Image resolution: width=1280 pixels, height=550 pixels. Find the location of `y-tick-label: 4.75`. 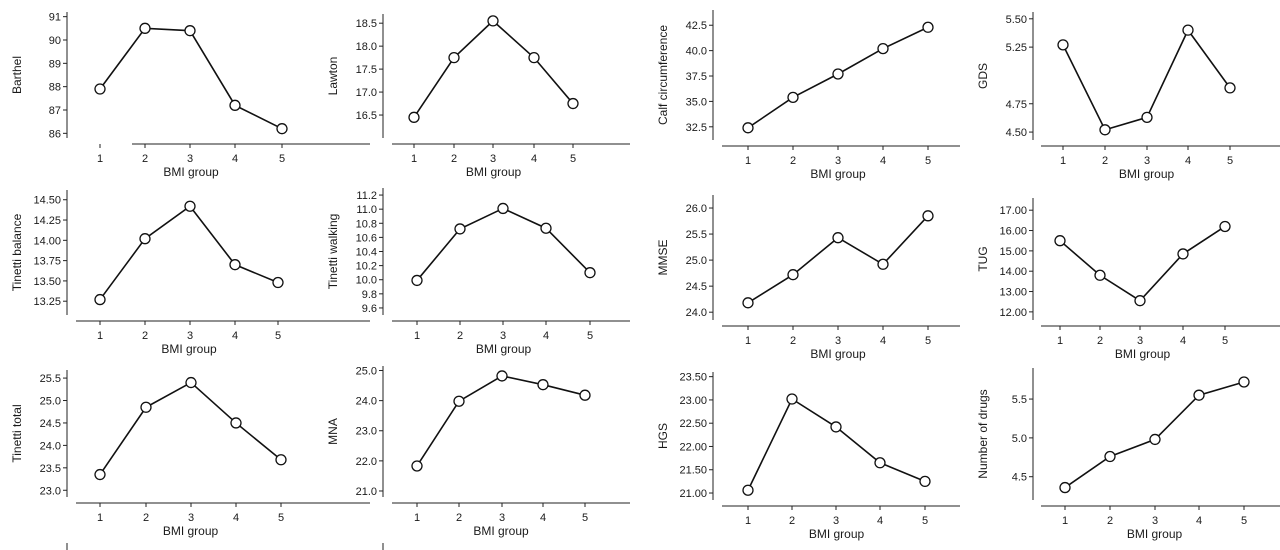

y-tick-label: 4.75 is located at coordinates (1016, 105).